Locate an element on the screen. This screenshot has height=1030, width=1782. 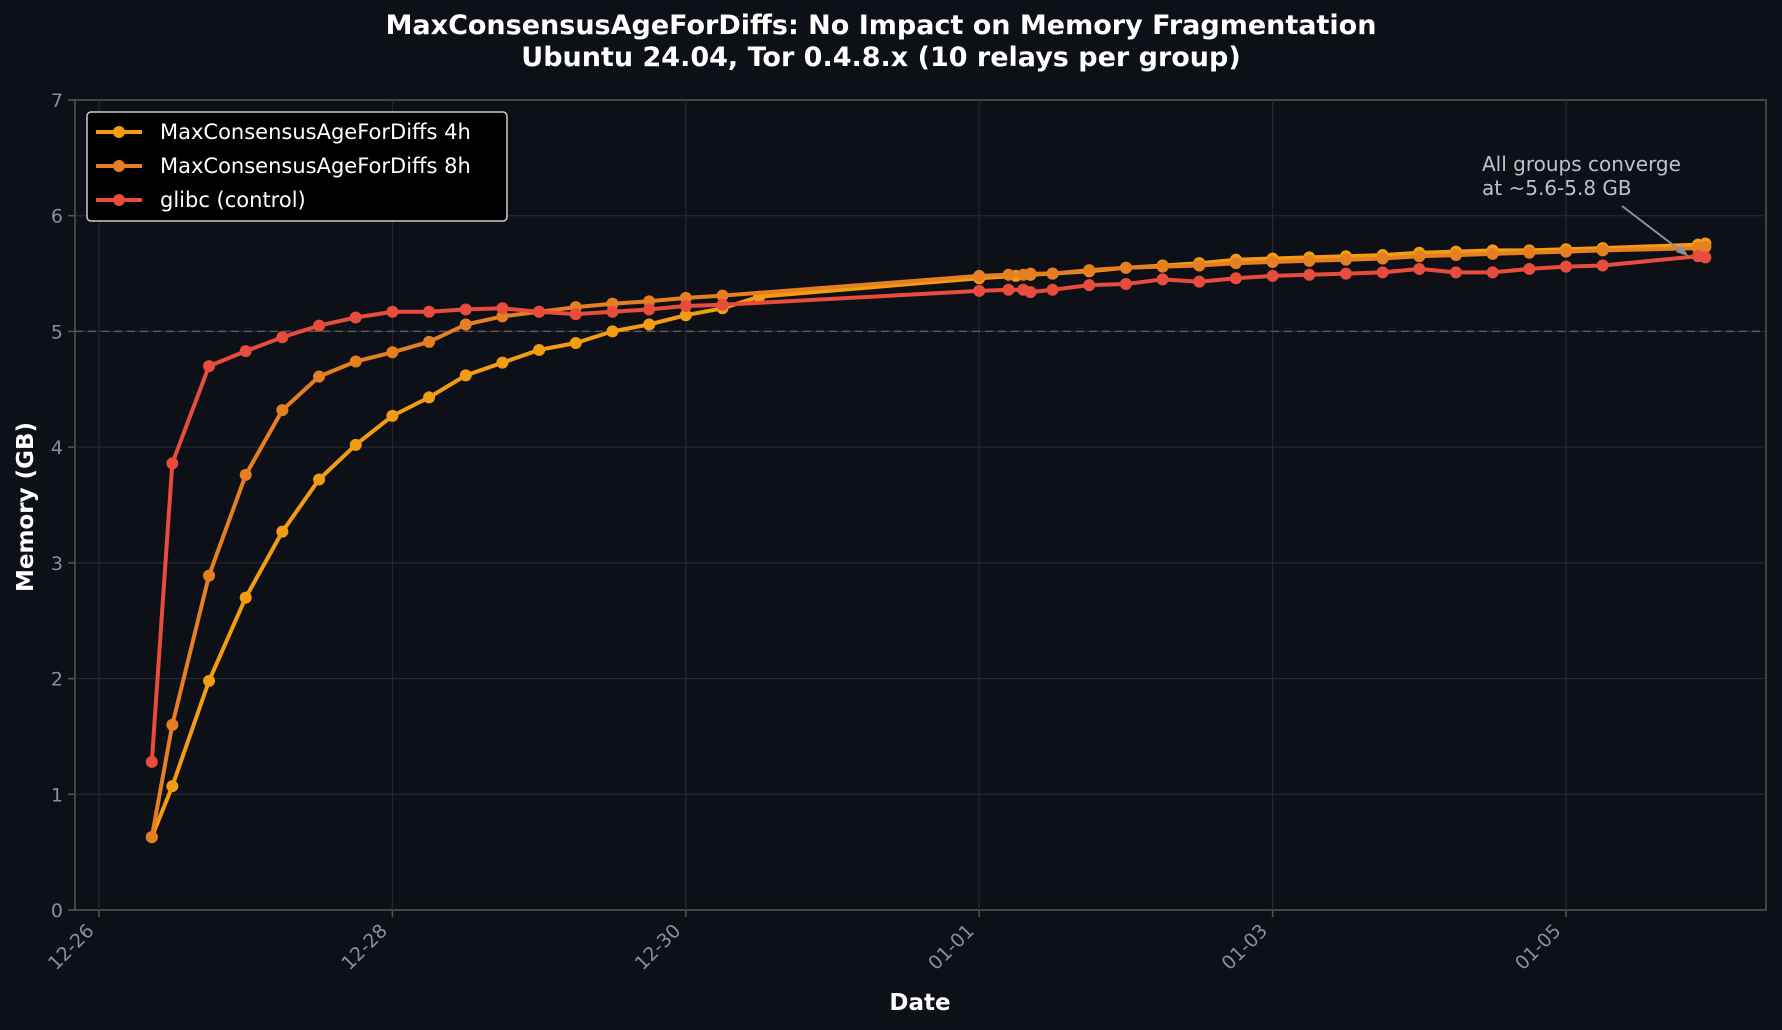
legend-box is located at coordinates (297, 166).